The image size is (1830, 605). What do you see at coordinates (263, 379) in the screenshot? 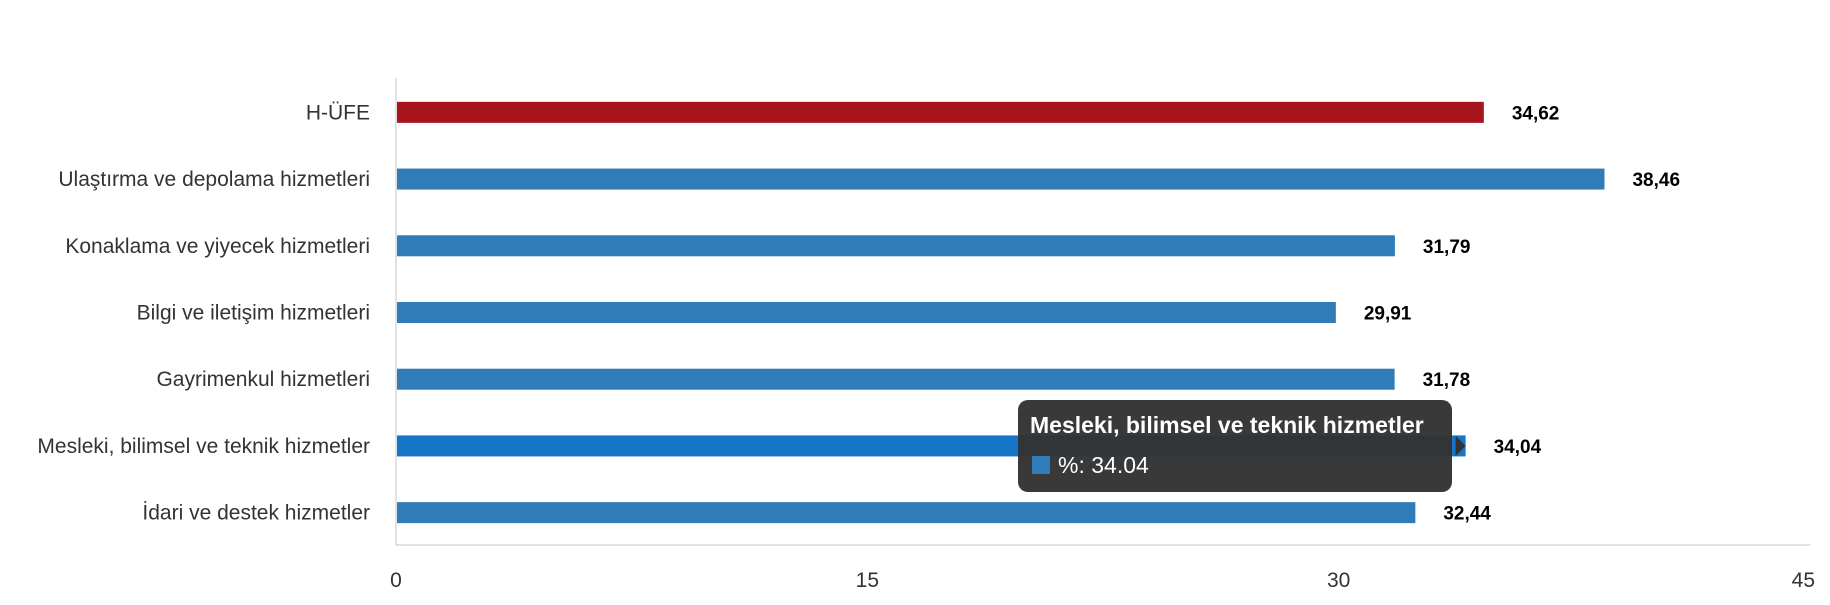
I see `category-label: Gayrimenkul hizmetleri` at bounding box center [263, 379].